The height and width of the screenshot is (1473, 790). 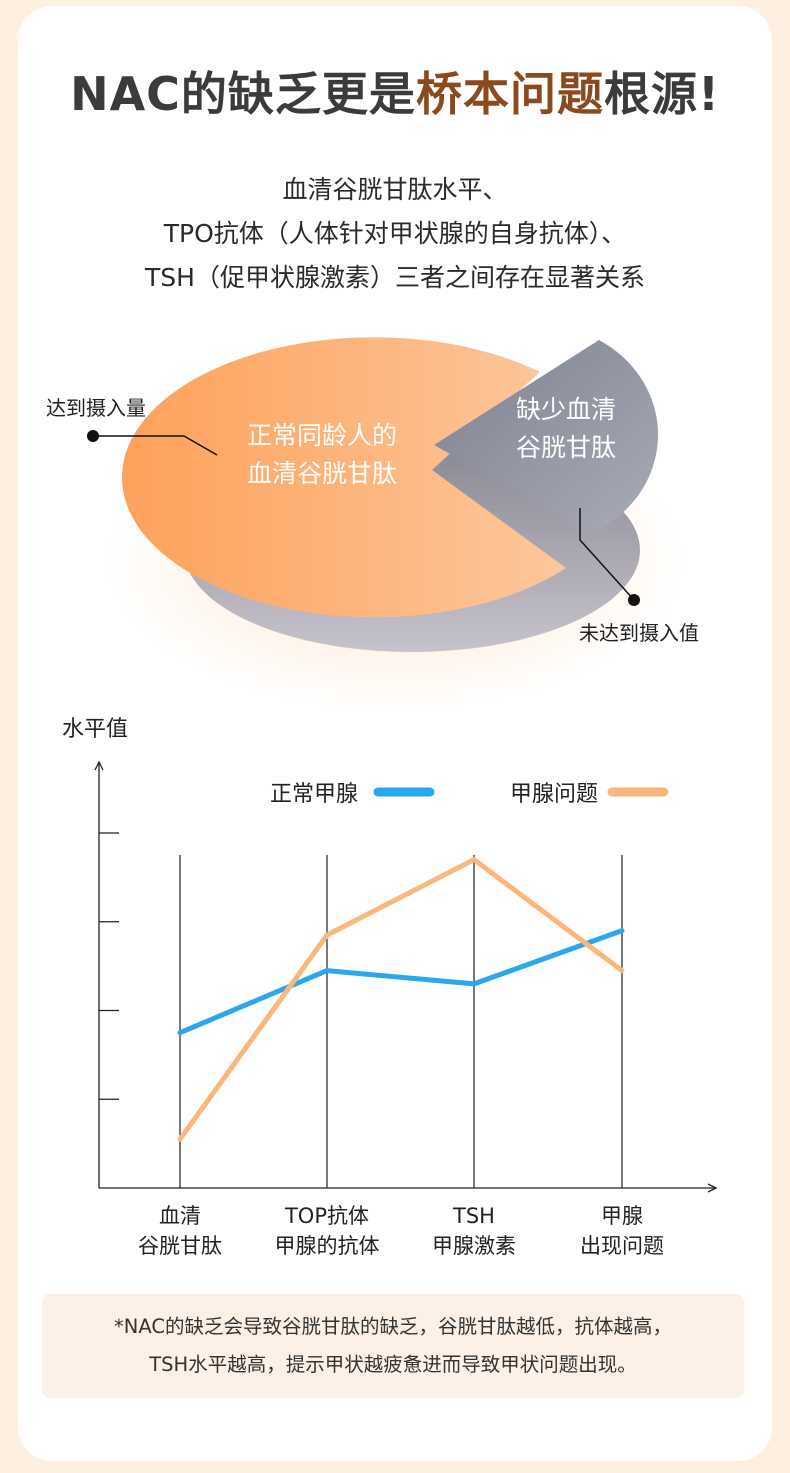 I want to click on subtitle-line2: TPO抗体（人体针对甲状腺的自身抗体）、, so click(x=395, y=233).